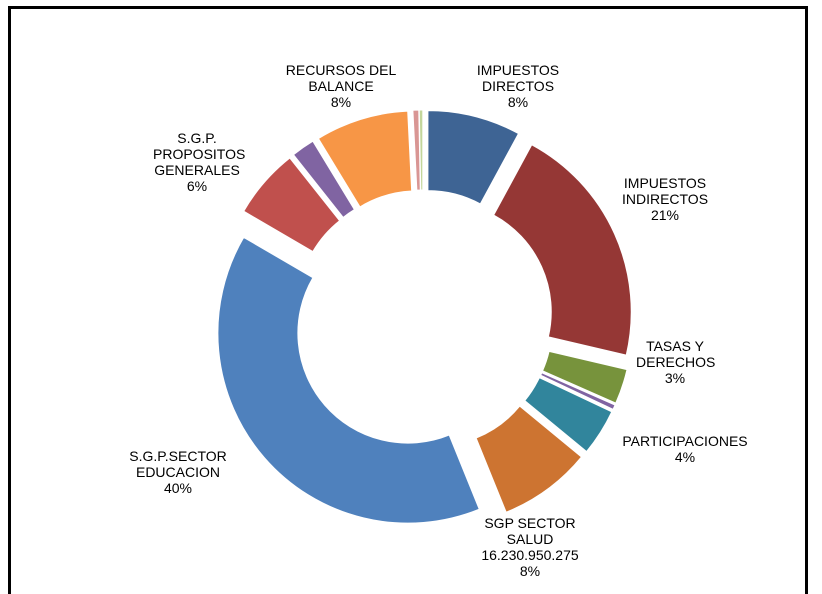 The image size is (822, 594). I want to click on category-label: TASAS Y DERECHOS, so click(676, 354).